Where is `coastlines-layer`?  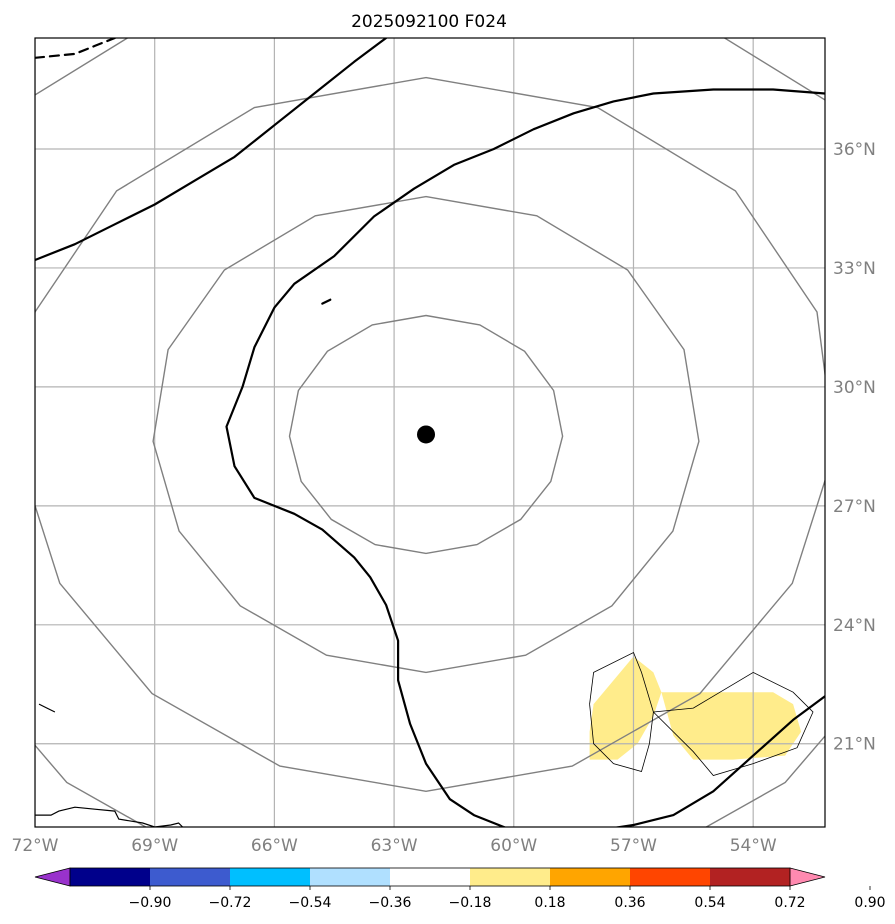 coastlines-layer is located at coordinates (109, 765).